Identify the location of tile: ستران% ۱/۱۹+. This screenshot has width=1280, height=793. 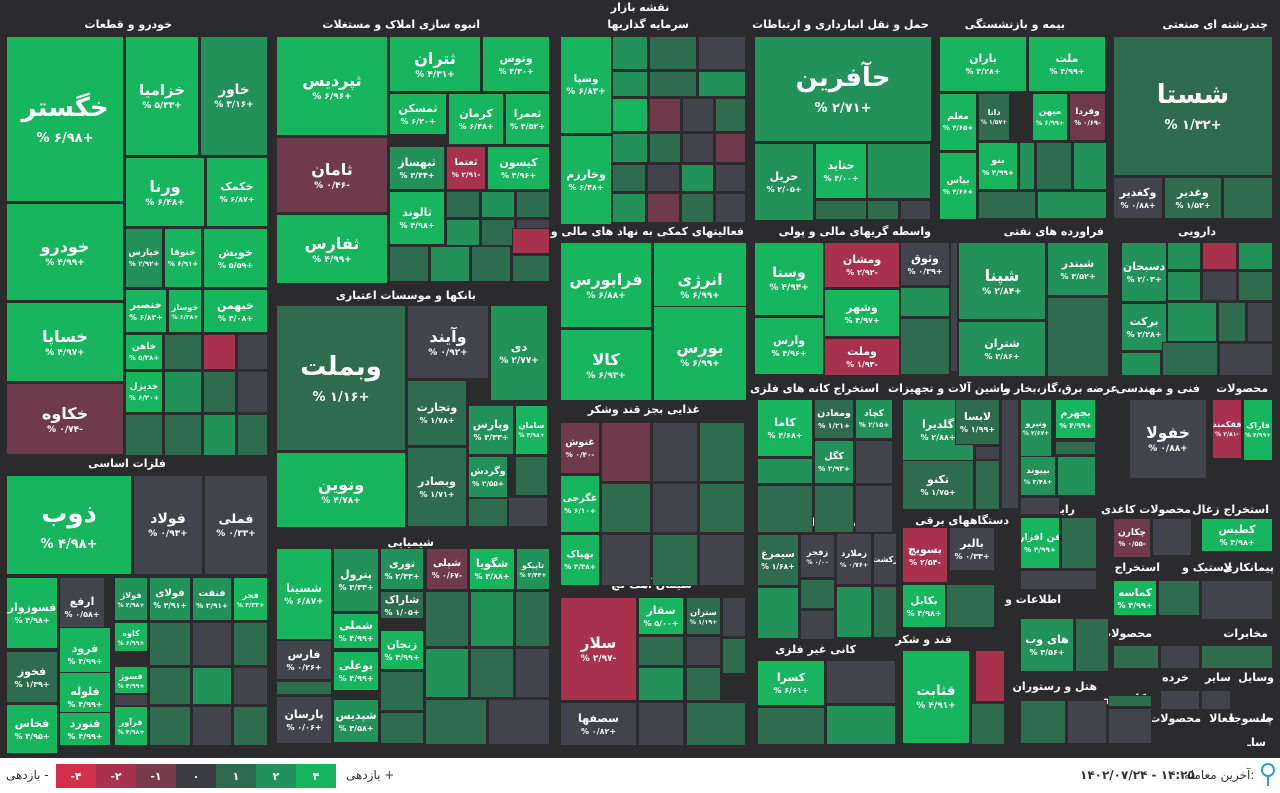
(703, 616).